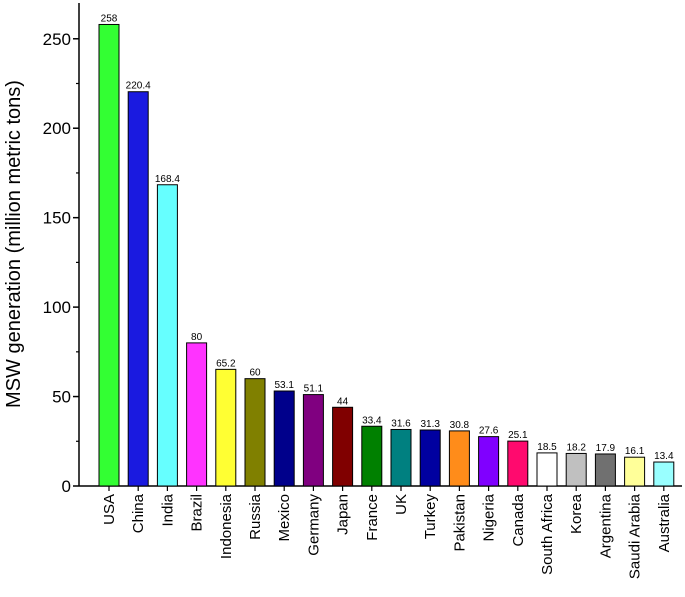 The width and height of the screenshot is (685, 597). I want to click on y-tick-label: 250, so click(57, 39).